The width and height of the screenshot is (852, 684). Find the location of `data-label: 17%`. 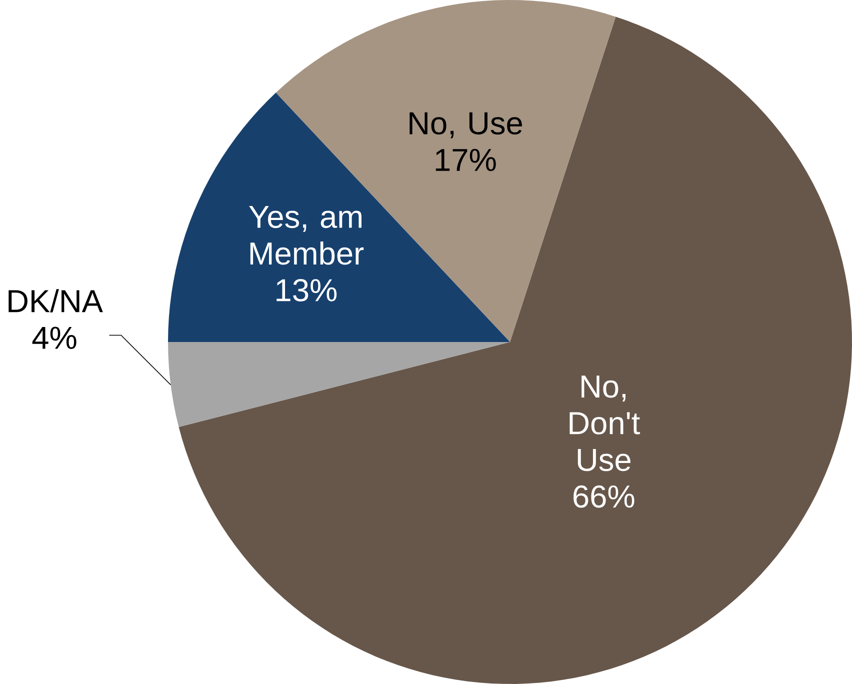

data-label: 17% is located at coordinates (466, 160).